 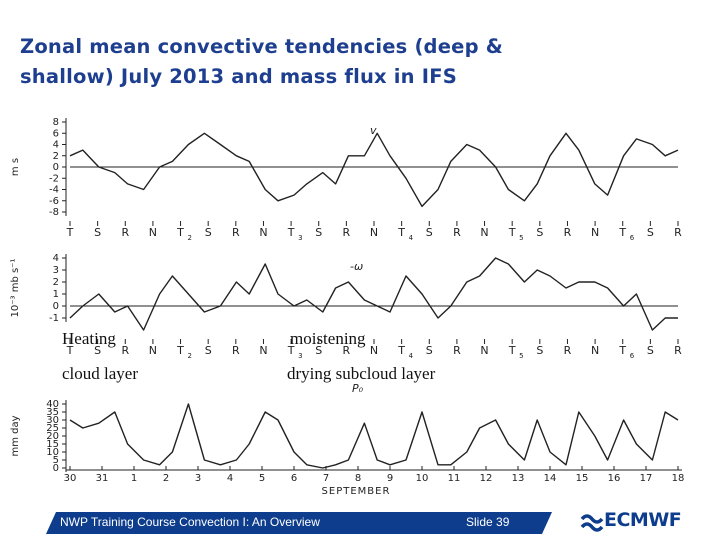 I want to click on x-tick-label-7: 6, so click(x=294, y=478).